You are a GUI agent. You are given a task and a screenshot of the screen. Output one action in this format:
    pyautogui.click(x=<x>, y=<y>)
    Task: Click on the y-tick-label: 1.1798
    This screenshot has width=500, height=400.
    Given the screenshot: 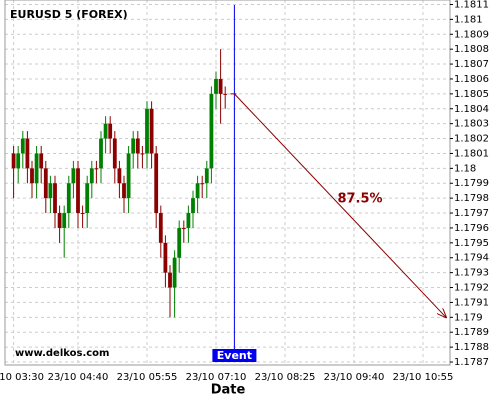 What is the action you would take?
    pyautogui.click(x=471, y=198)
    